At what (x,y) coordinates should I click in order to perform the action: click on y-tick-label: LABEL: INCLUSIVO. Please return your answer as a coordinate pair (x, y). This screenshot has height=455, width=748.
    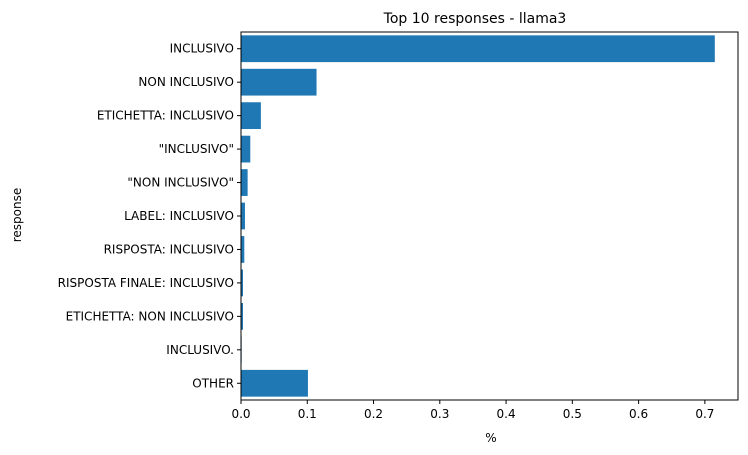
    Looking at the image, I should click on (179, 216).